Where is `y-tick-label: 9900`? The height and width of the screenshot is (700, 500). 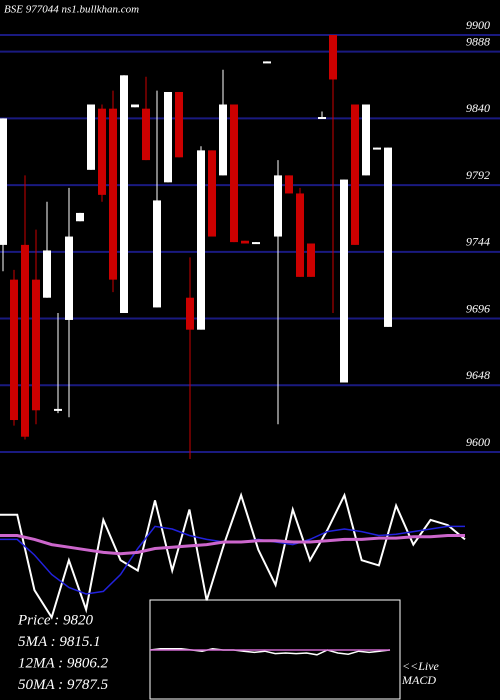 y-tick-label: 9900 is located at coordinates (478, 25).